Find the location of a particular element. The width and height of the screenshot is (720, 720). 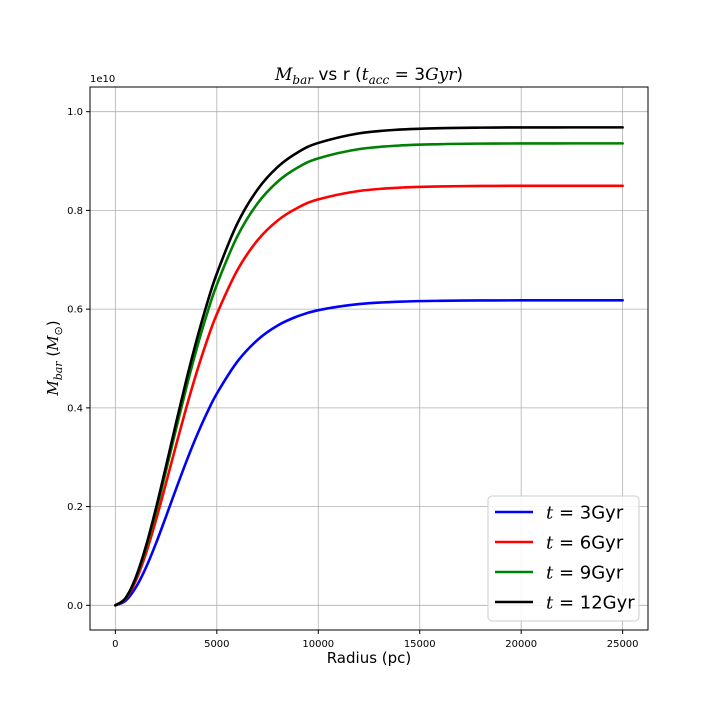

y-ticks: 0.0 0.2 0.4 0.6 0.8 1.0 is located at coordinates (78, 359).